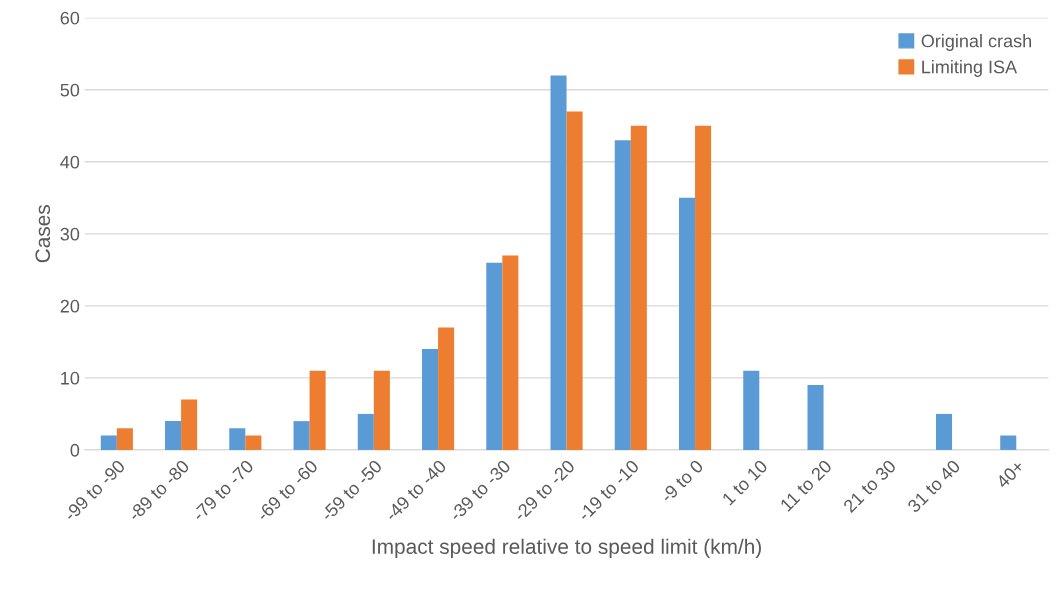 This screenshot has width=1059, height=592. Describe the element at coordinates (70, 90) in the screenshot. I see `y-tick-label: 50` at that location.